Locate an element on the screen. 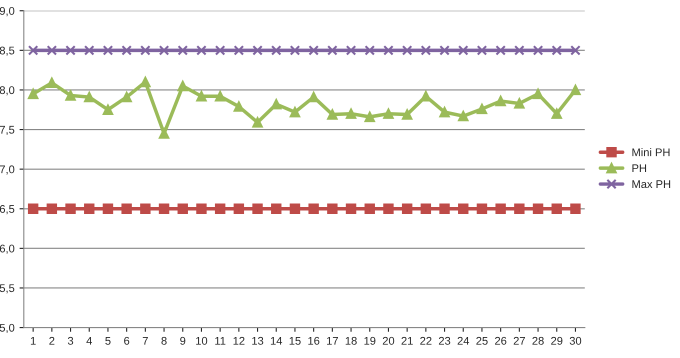 Image resolution: width=680 pixels, height=358 pixels. y-tick-label: 7,0 is located at coordinates (7, 170).